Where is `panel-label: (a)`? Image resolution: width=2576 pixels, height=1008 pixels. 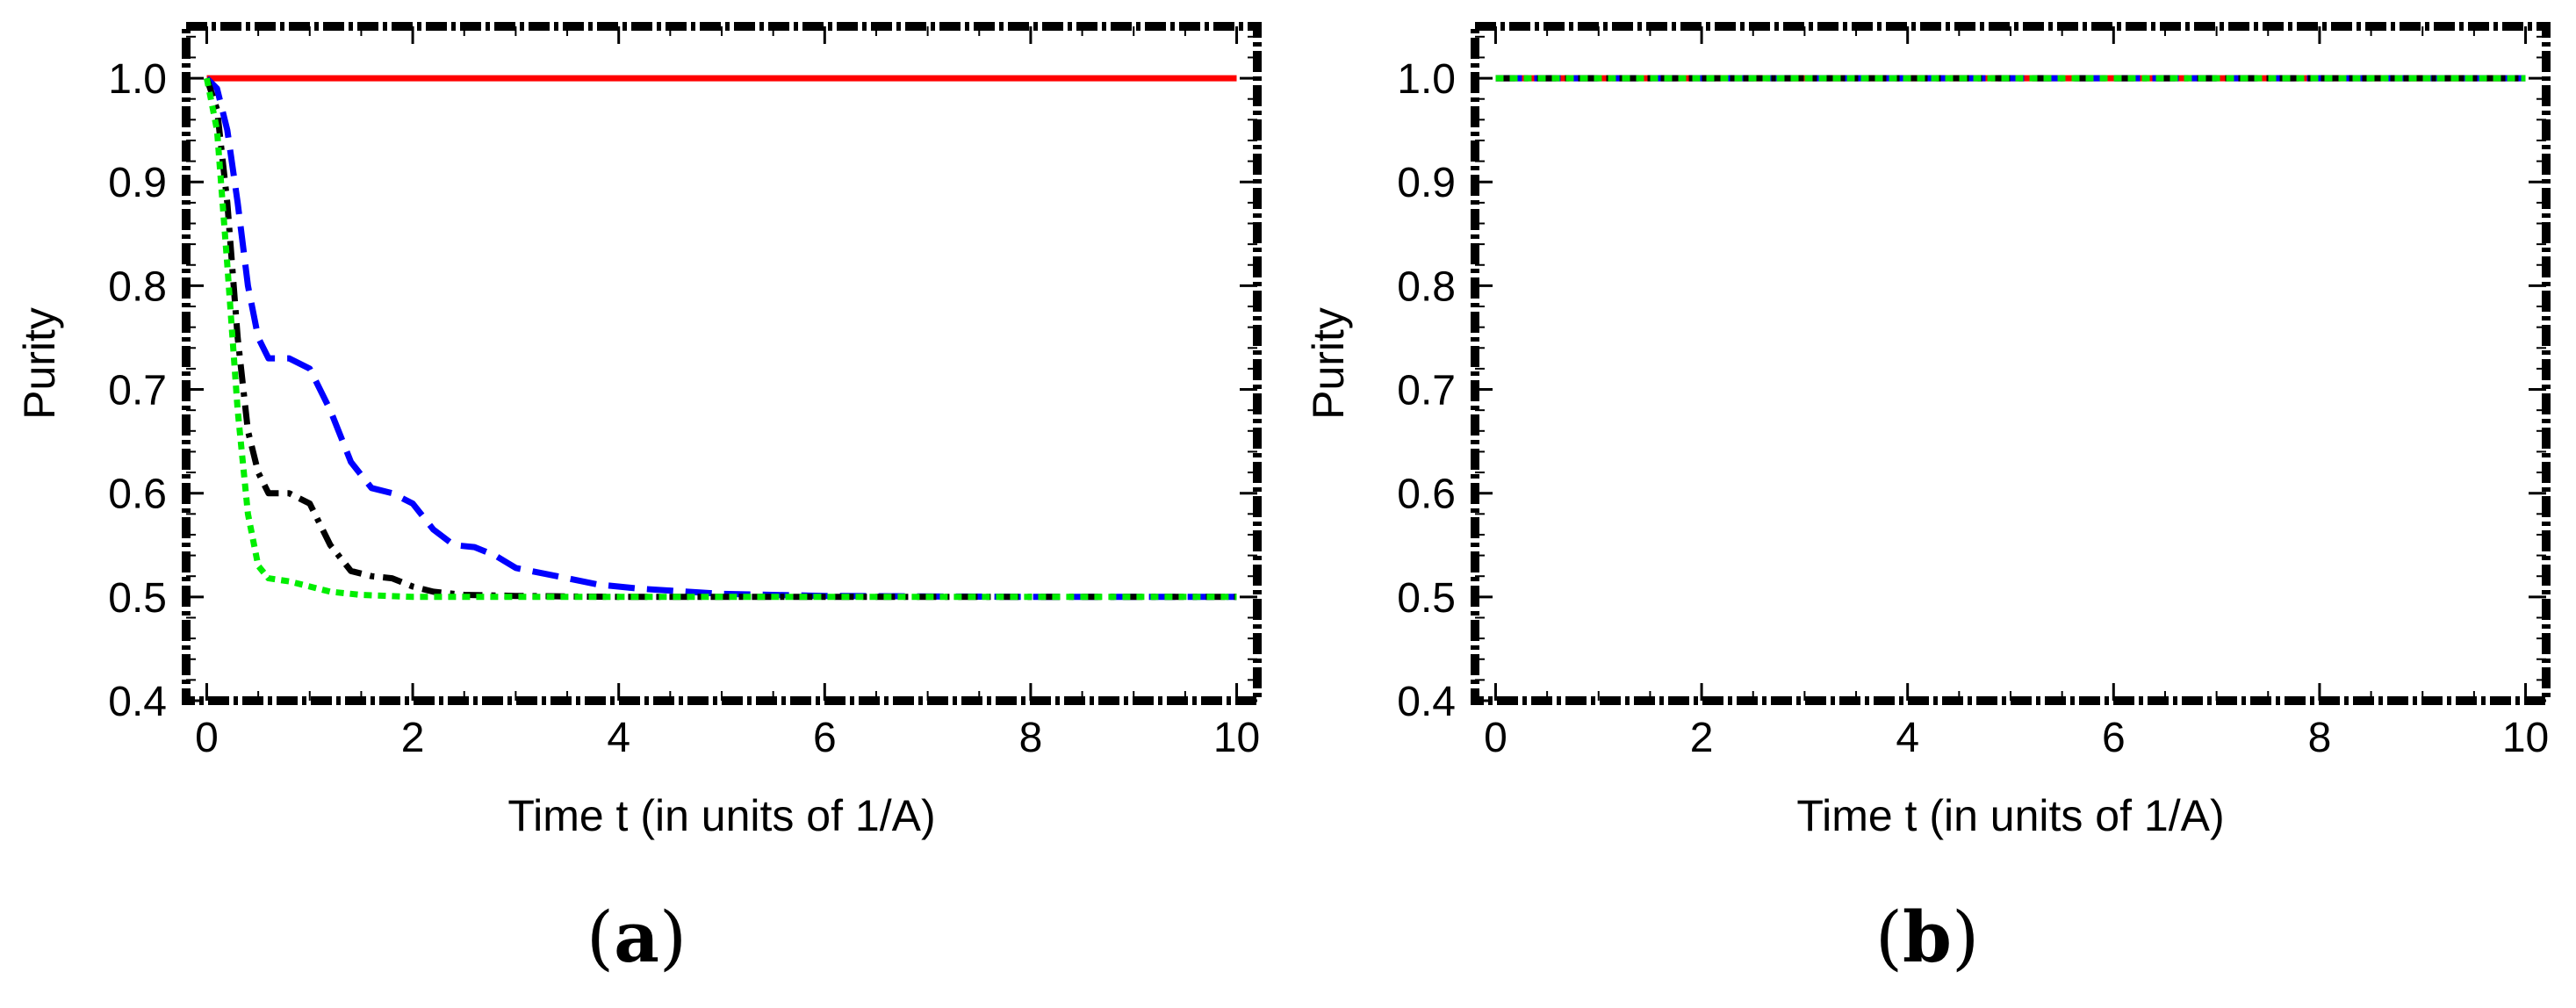
panel-label: (a) is located at coordinates (636, 937).